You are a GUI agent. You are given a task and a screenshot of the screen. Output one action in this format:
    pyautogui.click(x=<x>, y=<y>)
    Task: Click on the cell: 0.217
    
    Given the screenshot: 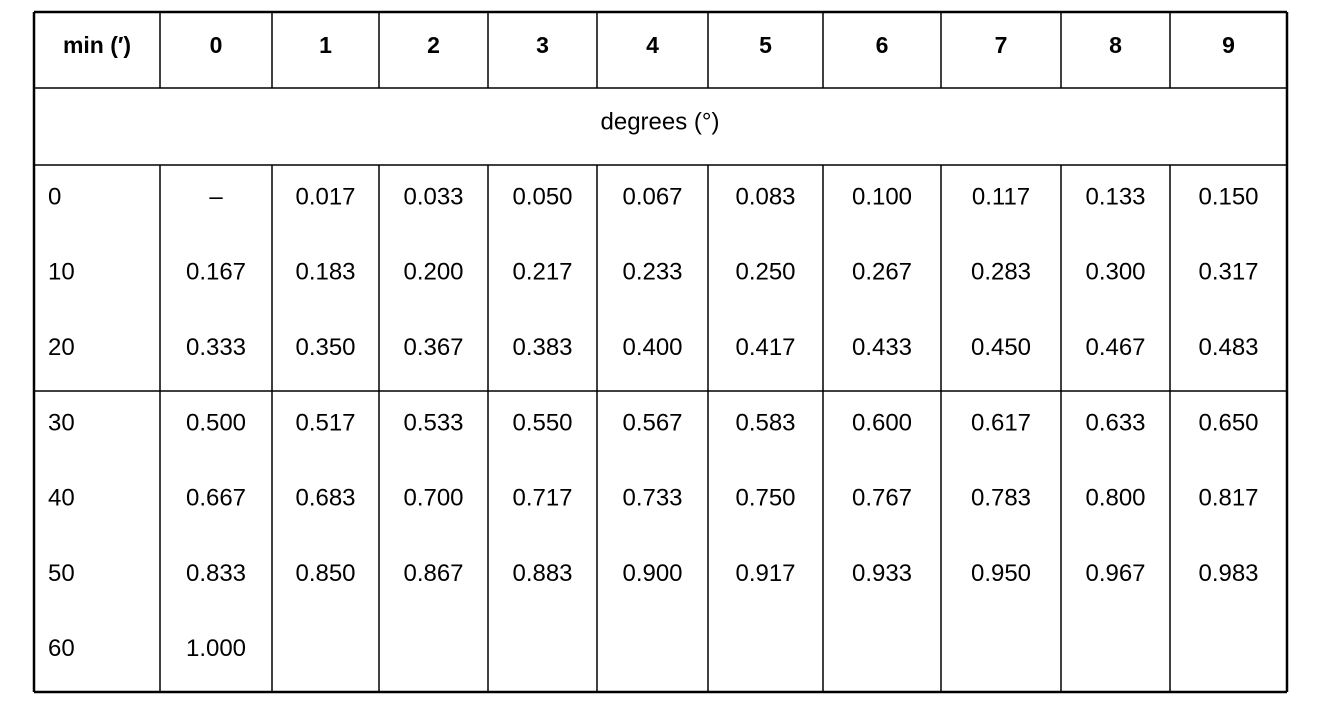 What is the action you would take?
    pyautogui.click(x=542, y=272)
    